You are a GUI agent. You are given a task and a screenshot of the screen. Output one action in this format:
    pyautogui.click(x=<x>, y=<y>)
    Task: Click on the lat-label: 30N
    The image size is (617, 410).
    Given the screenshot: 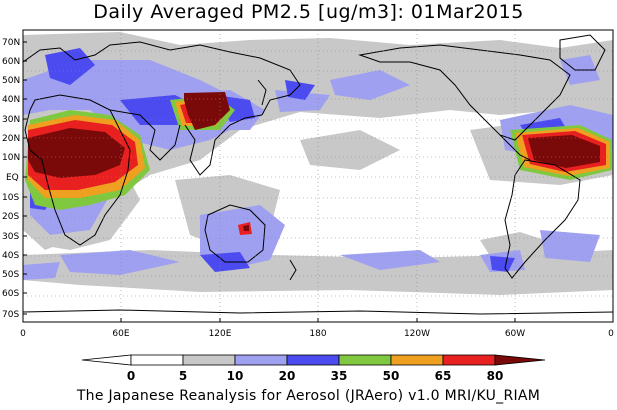 What is the action you would take?
    pyautogui.click(x=11, y=120)
    